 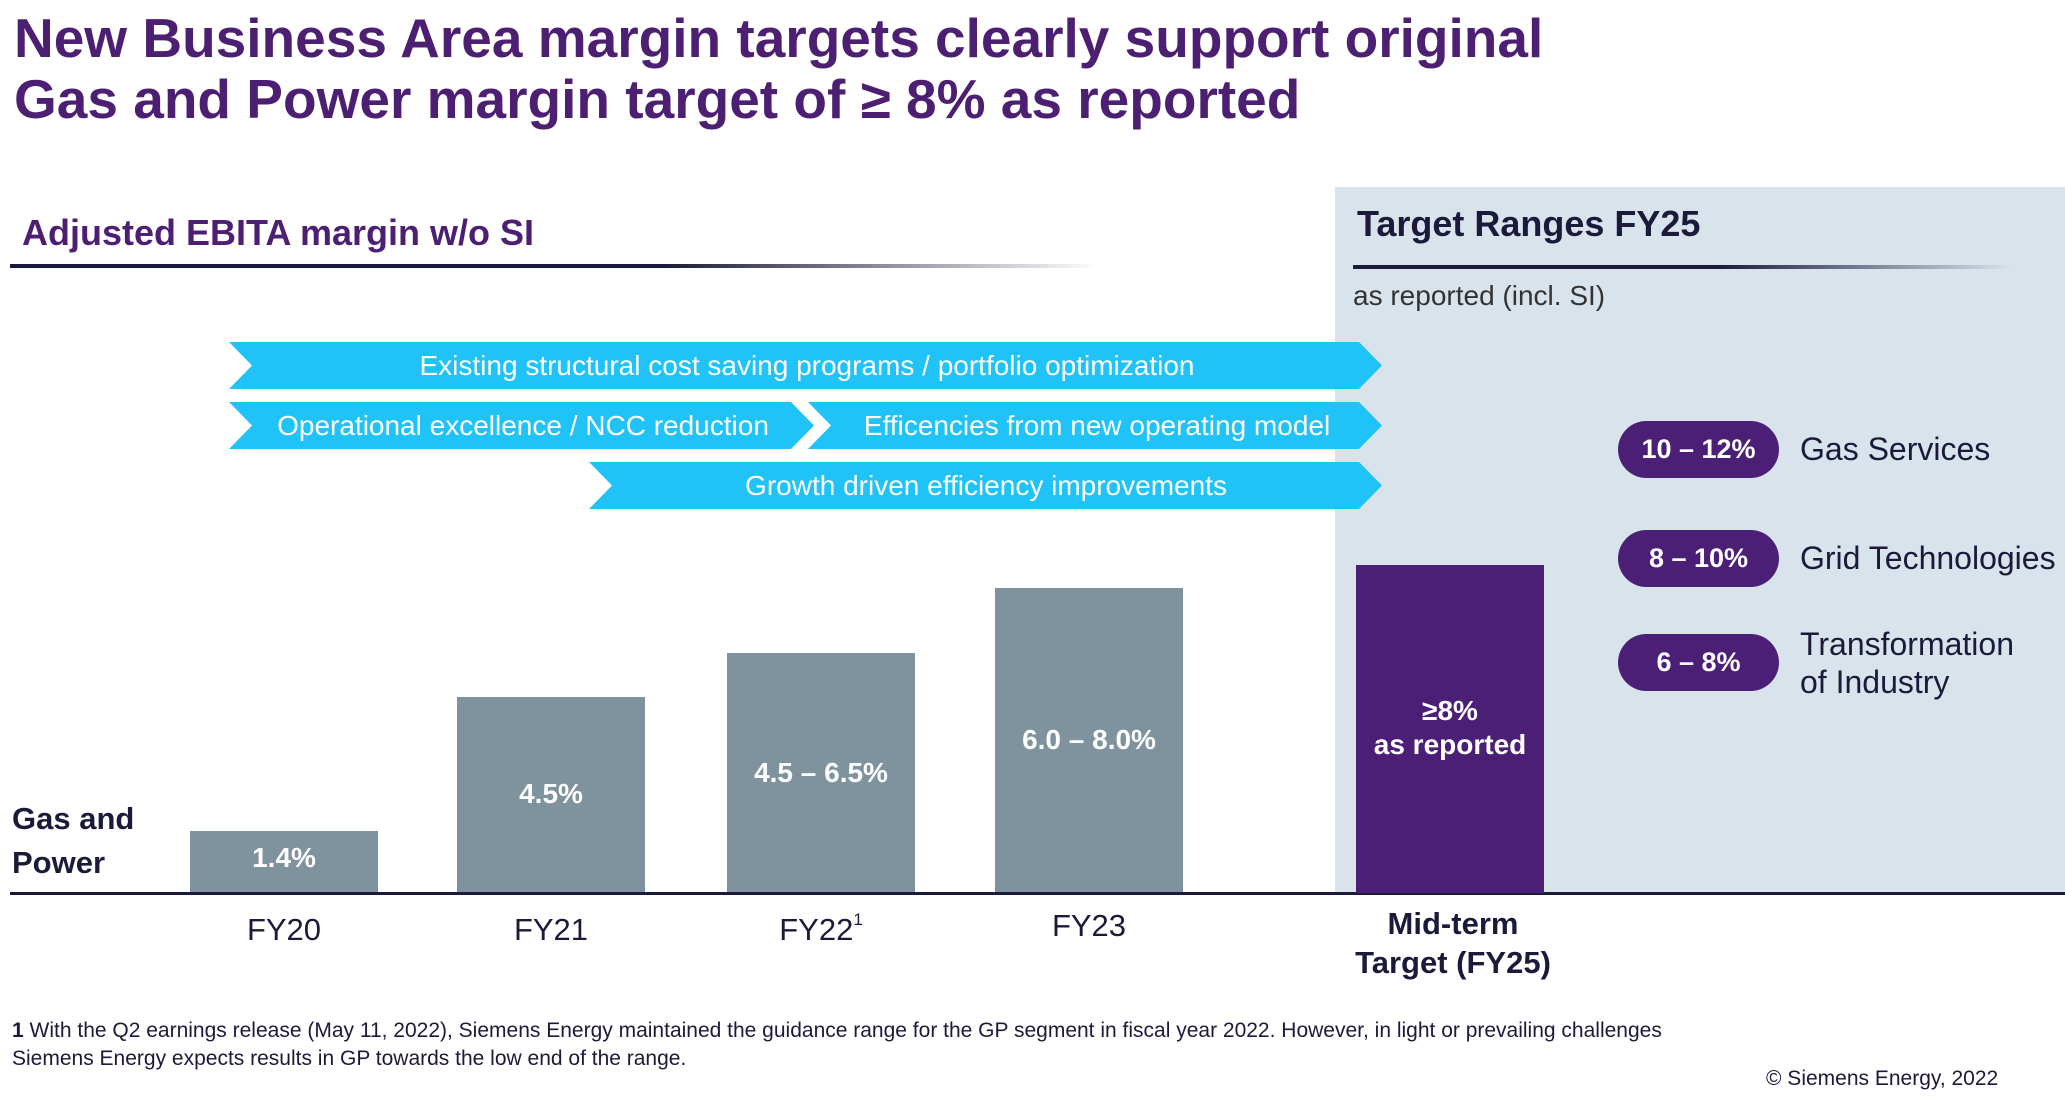 I want to click on row-label-gas-and-power: Gas and Power, so click(x=73, y=840).